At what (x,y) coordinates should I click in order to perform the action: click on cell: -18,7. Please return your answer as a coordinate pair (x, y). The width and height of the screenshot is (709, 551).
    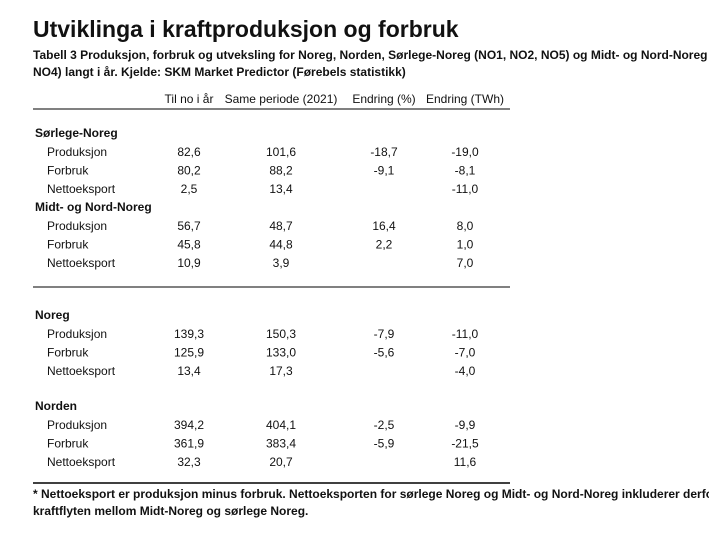
    Looking at the image, I should click on (384, 152).